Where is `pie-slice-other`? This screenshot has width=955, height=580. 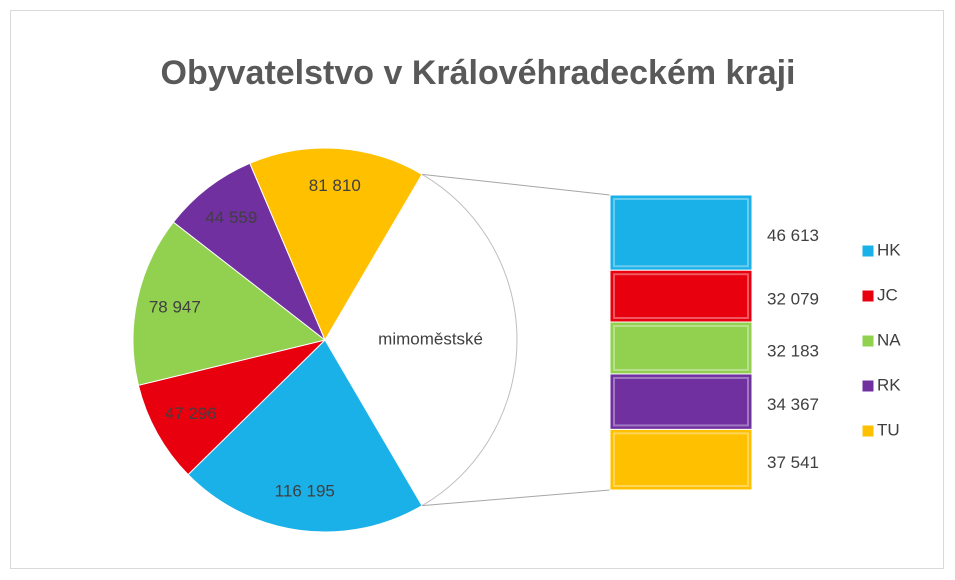 pie-slice-other is located at coordinates (421, 340).